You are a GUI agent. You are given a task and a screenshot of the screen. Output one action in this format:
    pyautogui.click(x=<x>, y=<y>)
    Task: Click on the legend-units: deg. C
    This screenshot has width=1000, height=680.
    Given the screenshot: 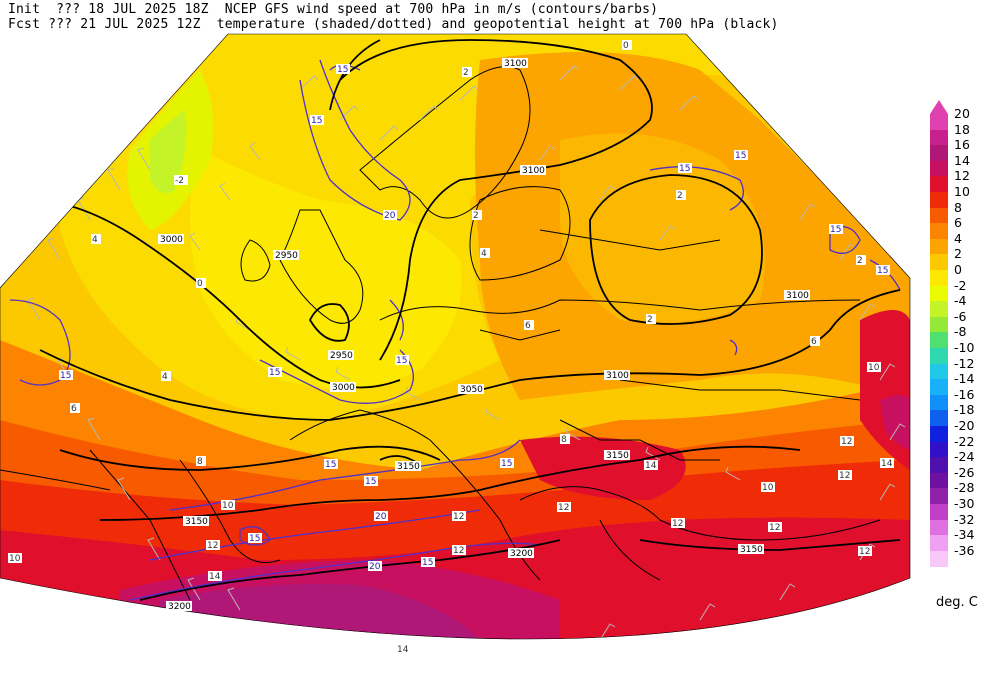 What is the action you would take?
    pyautogui.click(x=957, y=602)
    